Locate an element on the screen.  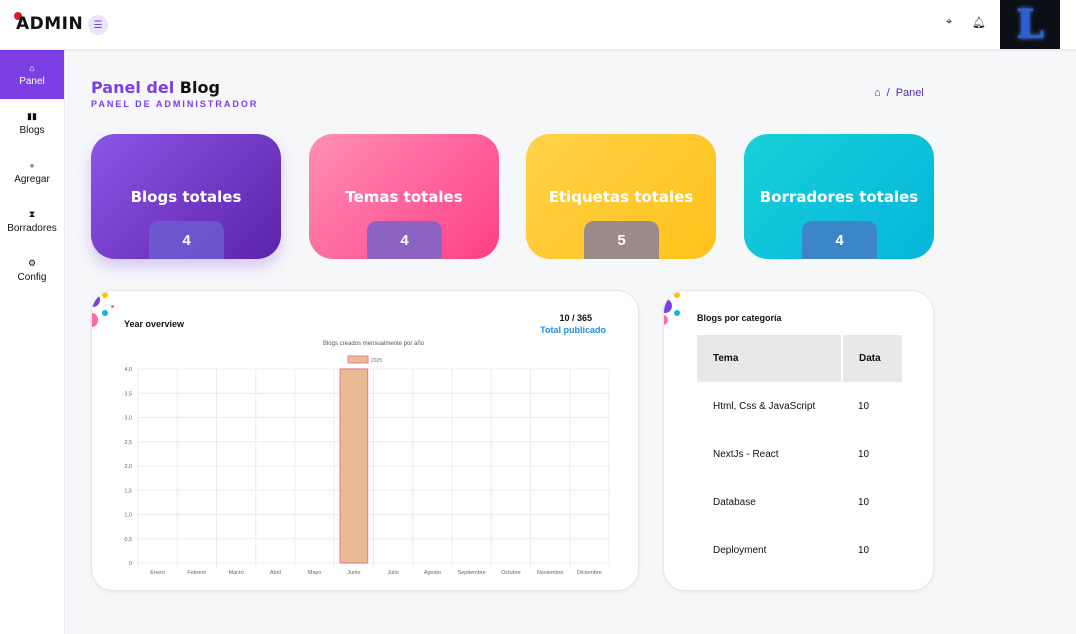
stat-card-etiquetas: Etiquetas totales 5 is located at coordinates (621, 196).